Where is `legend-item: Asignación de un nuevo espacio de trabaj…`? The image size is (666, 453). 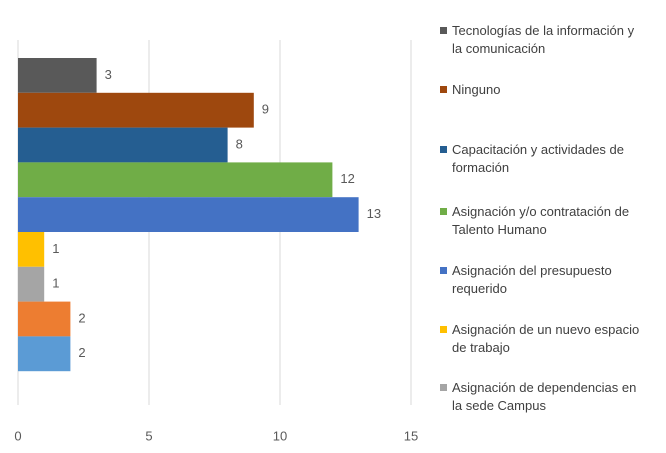 legend-item: Asignación de un nuevo espacio de trabaj… is located at coordinates (540, 338).